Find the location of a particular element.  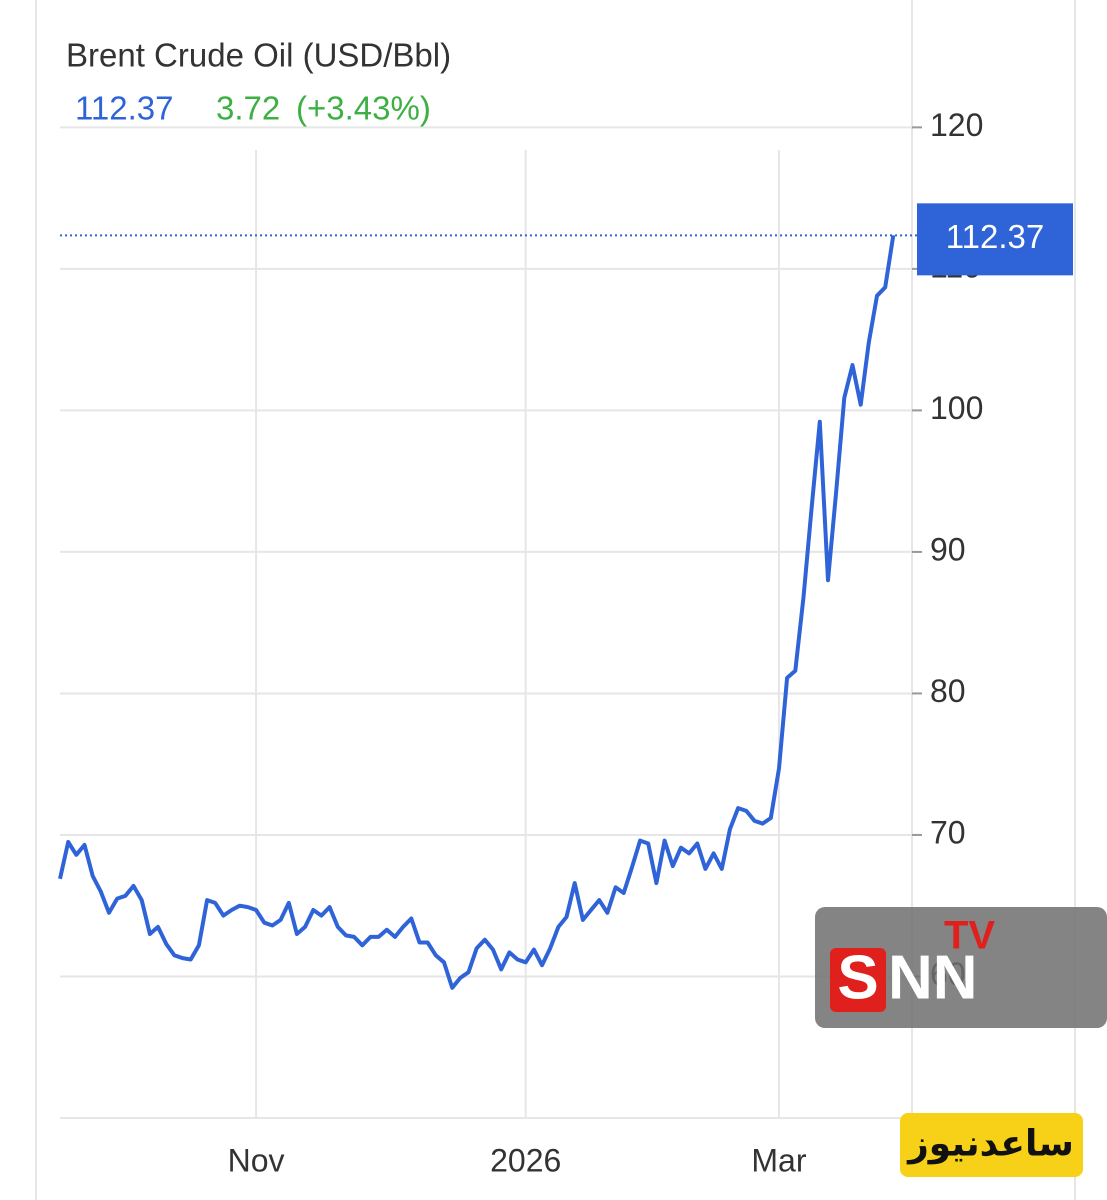

logo-nn: NN is located at coordinates (933, 977).